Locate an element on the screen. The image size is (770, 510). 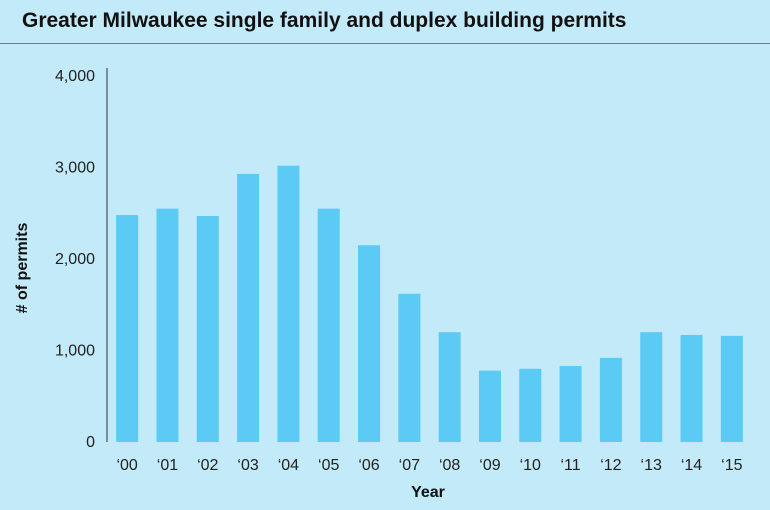
x-tick-label: ‘03 is located at coordinates (247, 465).